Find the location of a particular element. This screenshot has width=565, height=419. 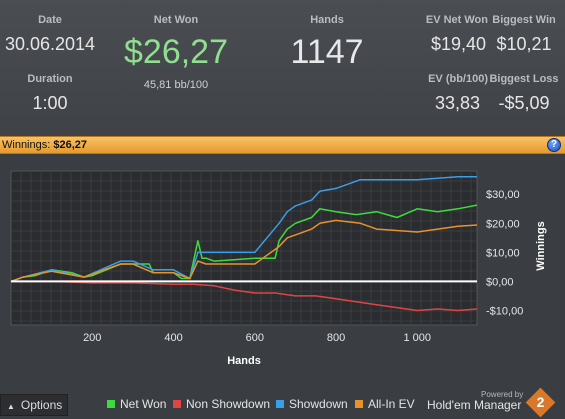

duration-label: Duration is located at coordinates (50, 79).